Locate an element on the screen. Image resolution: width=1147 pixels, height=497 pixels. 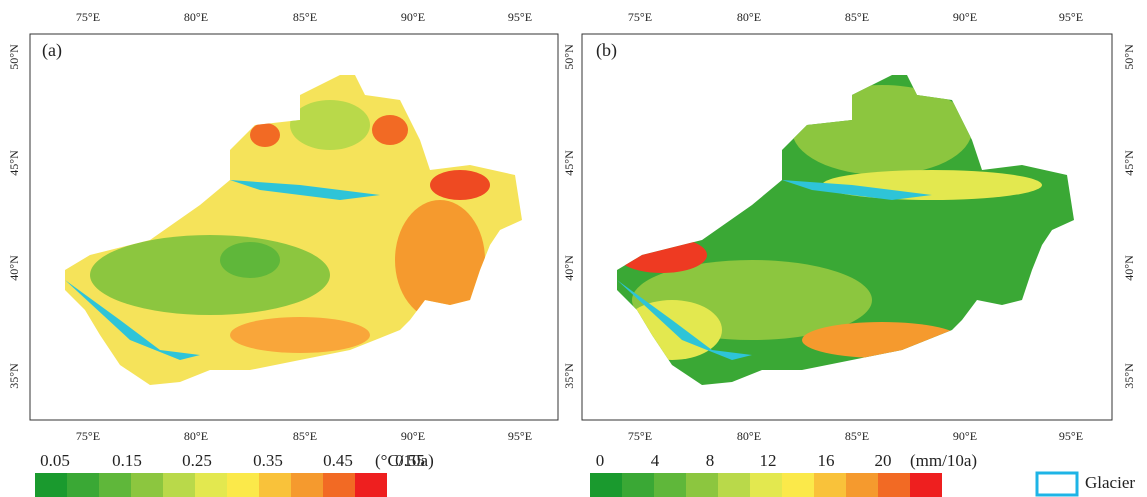
colorbar-unit: (°C/10a) is located at coordinates (404, 460).